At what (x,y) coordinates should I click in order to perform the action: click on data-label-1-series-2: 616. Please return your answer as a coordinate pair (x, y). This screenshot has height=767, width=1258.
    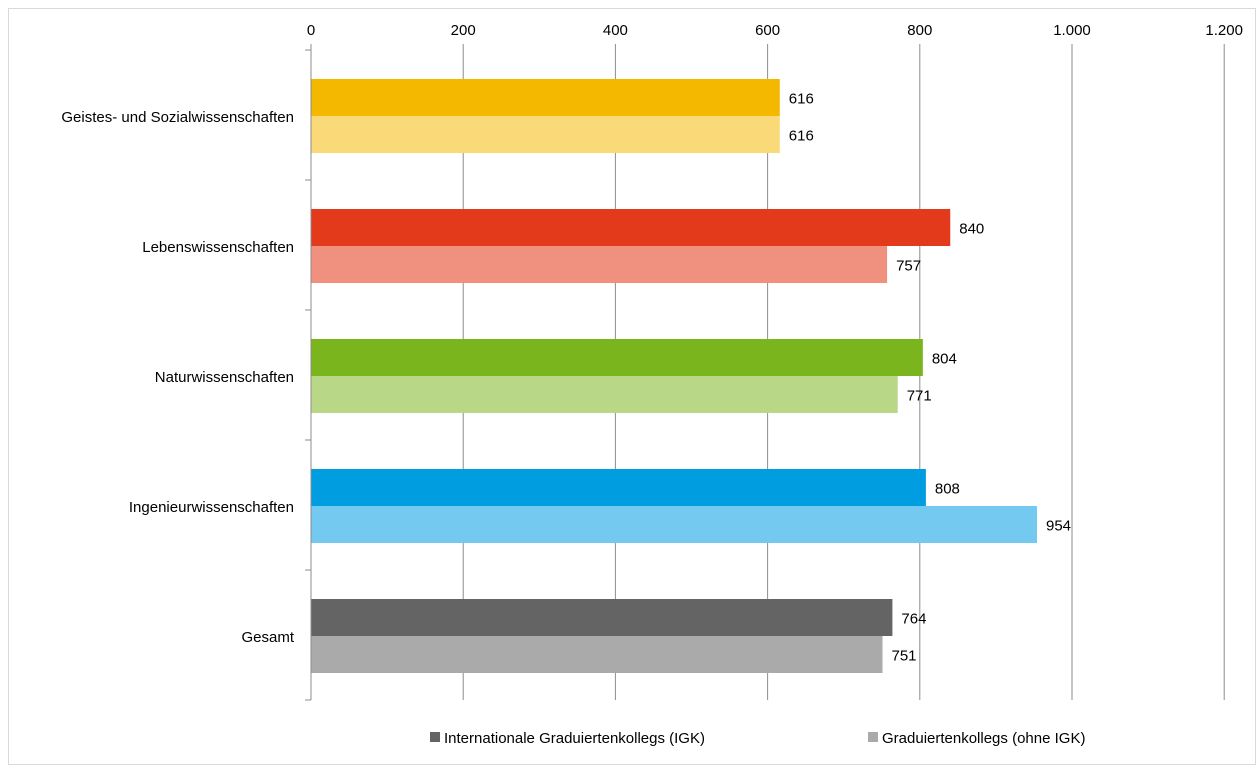
    Looking at the image, I should click on (801, 136).